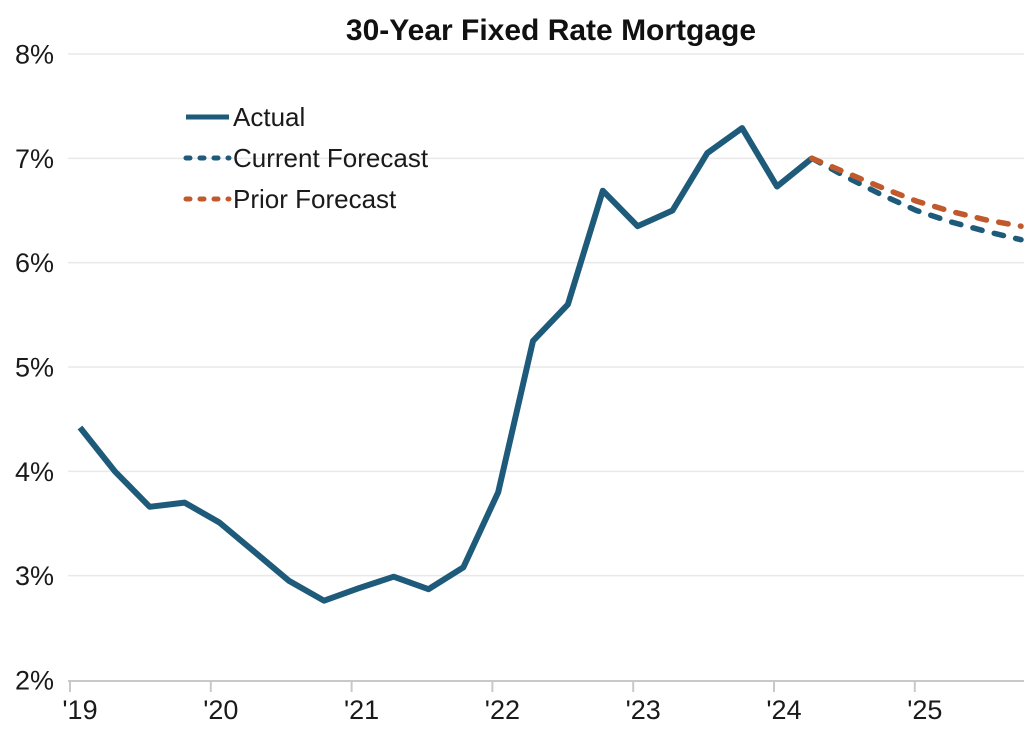 This screenshot has width=1024, height=742. I want to click on legend: Actual Current Forecast Prior Forecast, so click(306, 158).